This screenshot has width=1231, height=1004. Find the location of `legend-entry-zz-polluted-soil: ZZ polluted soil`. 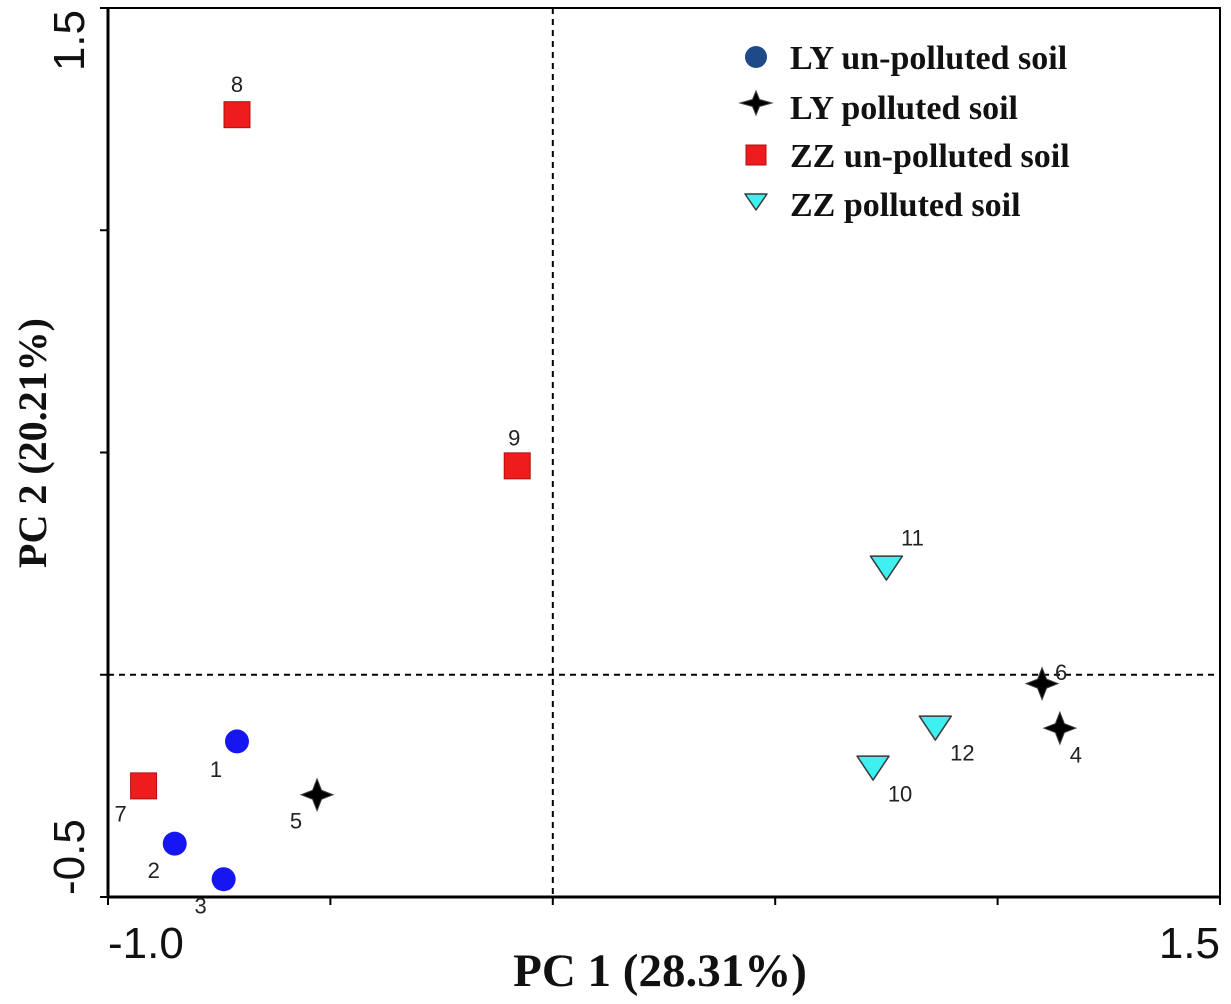

legend-entry-zz-polluted-soil: ZZ polluted soil is located at coordinates (882, 205).